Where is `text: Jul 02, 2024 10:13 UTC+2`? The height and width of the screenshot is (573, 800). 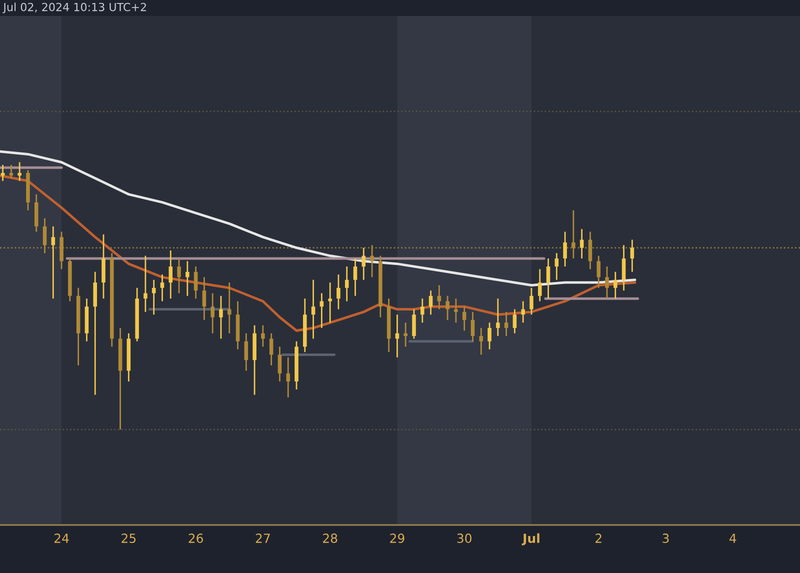
text: Jul 02, 2024 10:13 UTC+2 is located at coordinates (74, 8).